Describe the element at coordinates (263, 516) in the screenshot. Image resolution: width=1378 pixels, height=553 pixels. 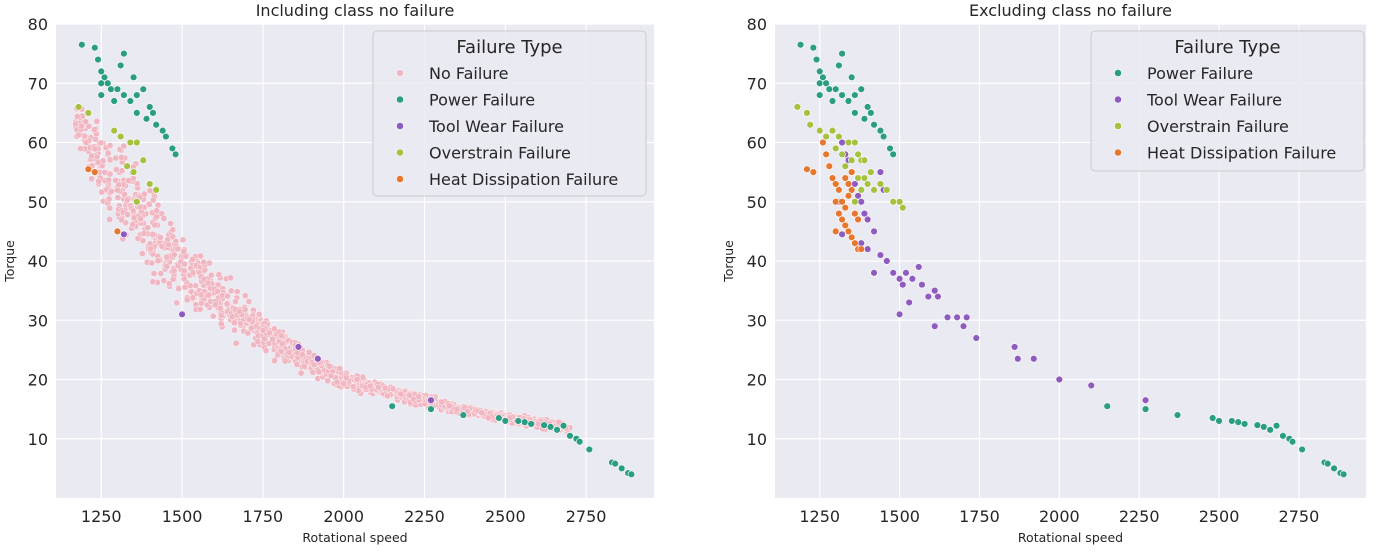
I see `x-tick-label: 1750` at that location.